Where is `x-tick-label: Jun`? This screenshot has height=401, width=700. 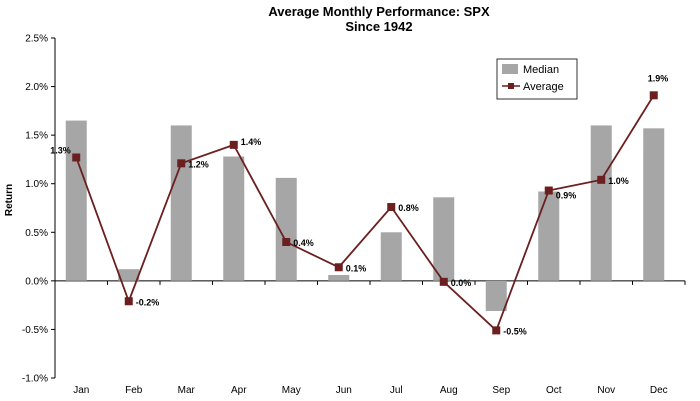 x-tick-label: Jun is located at coordinates (344, 390).